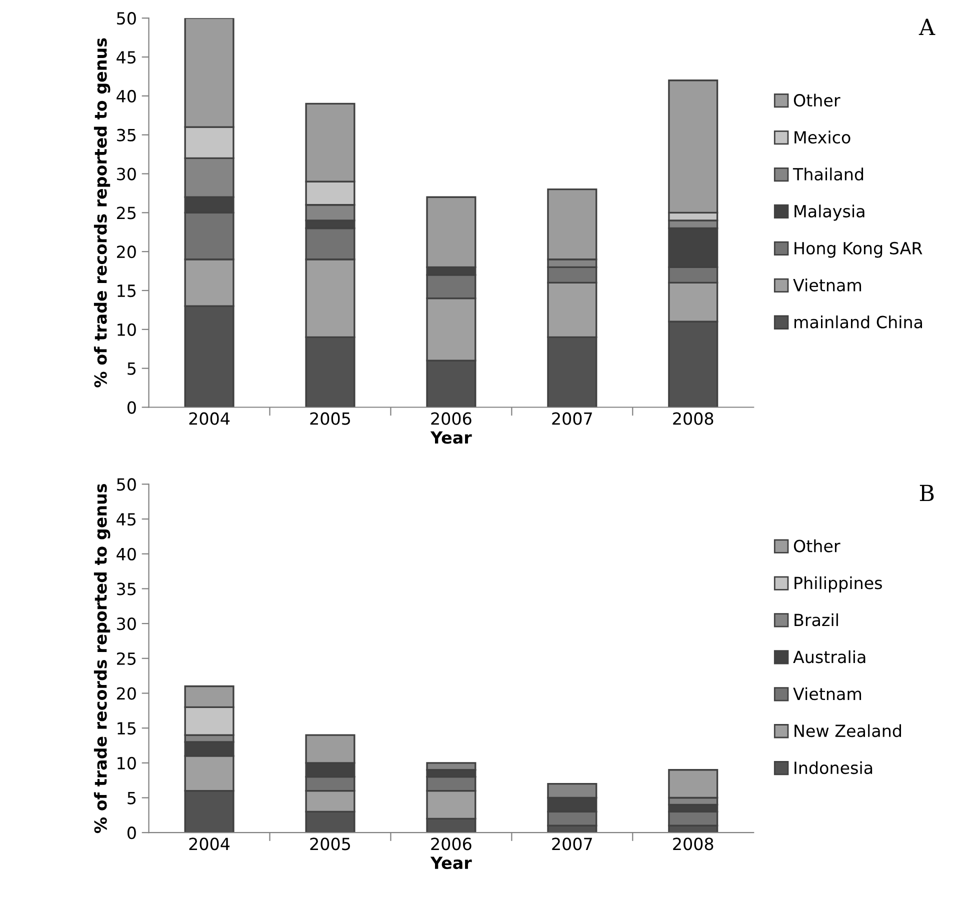  I want to click on legend-label: Thailand, so click(828, 174).